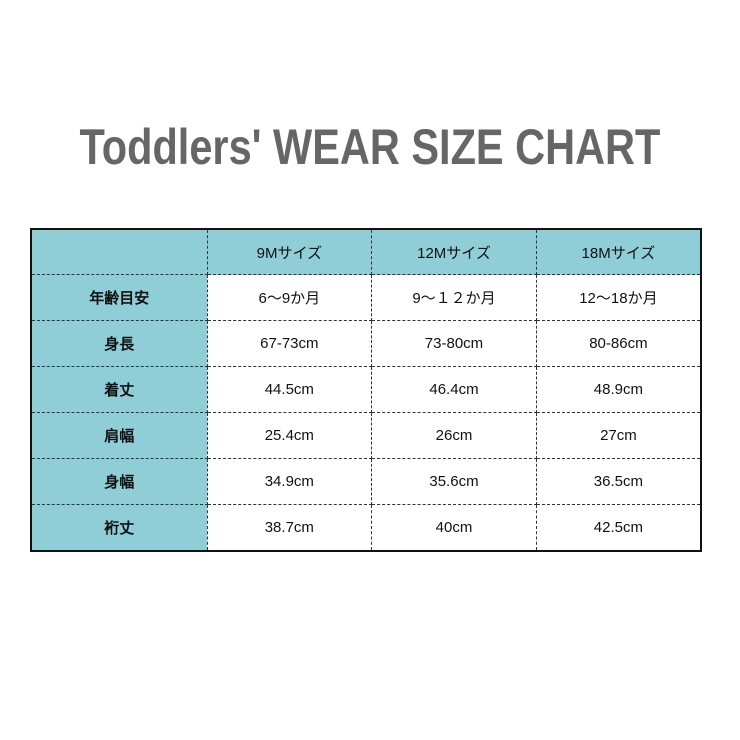 This screenshot has height=740, width=740. Describe the element at coordinates (289, 481) in the screenshot. I see `table-cell: 34.9cm` at that location.